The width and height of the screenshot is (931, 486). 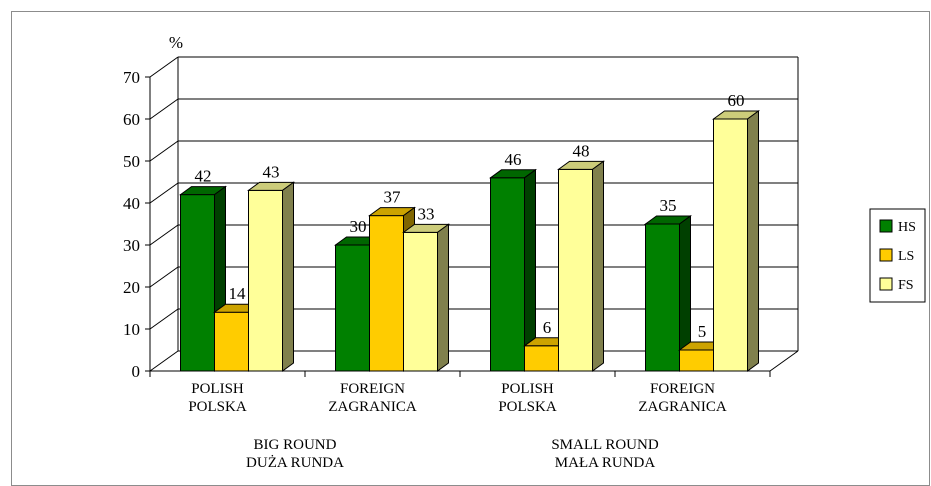 What do you see at coordinates (295, 463) in the screenshot?
I see `x-group-label: DUŻA RUNDA` at bounding box center [295, 463].